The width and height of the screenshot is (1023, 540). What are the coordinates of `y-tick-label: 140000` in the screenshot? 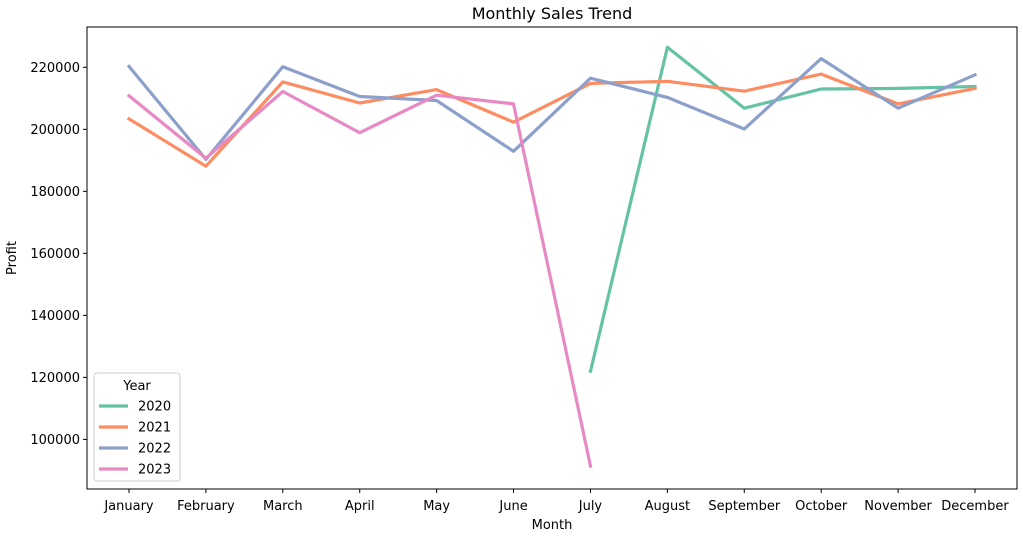 It's located at (55, 316).